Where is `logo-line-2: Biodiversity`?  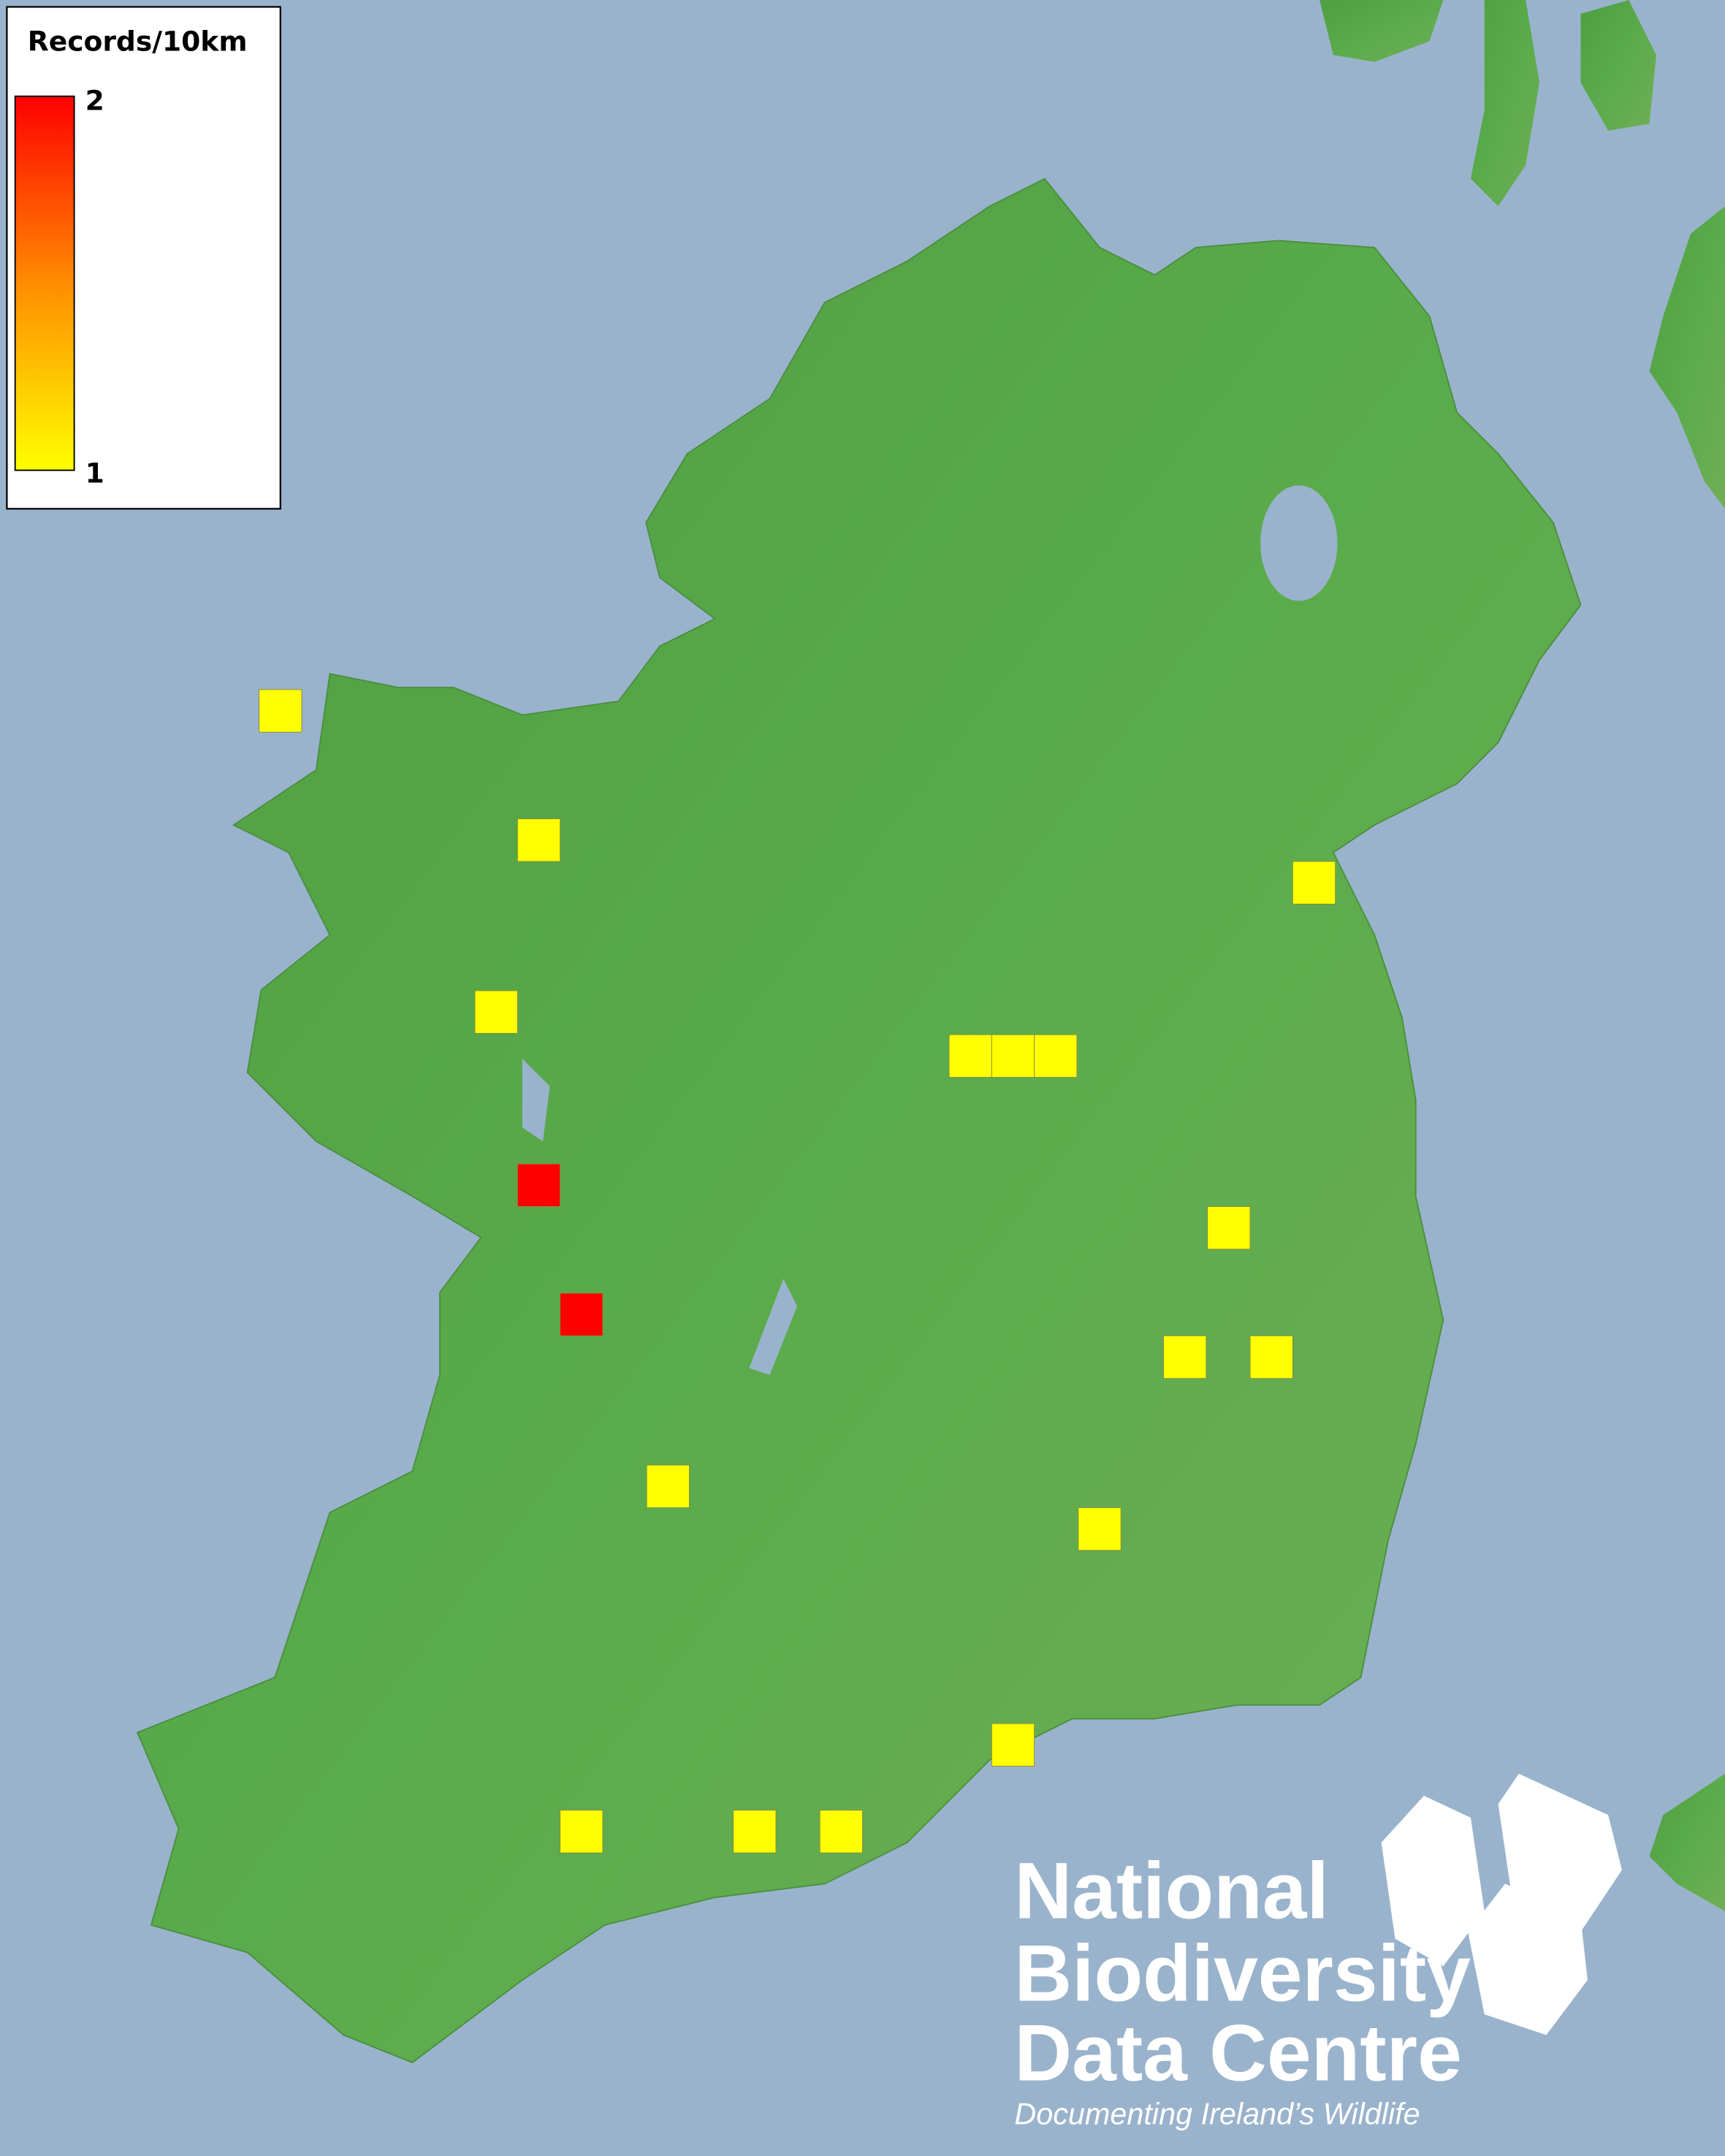 logo-line-2: Biodiversity is located at coordinates (1242, 1973).